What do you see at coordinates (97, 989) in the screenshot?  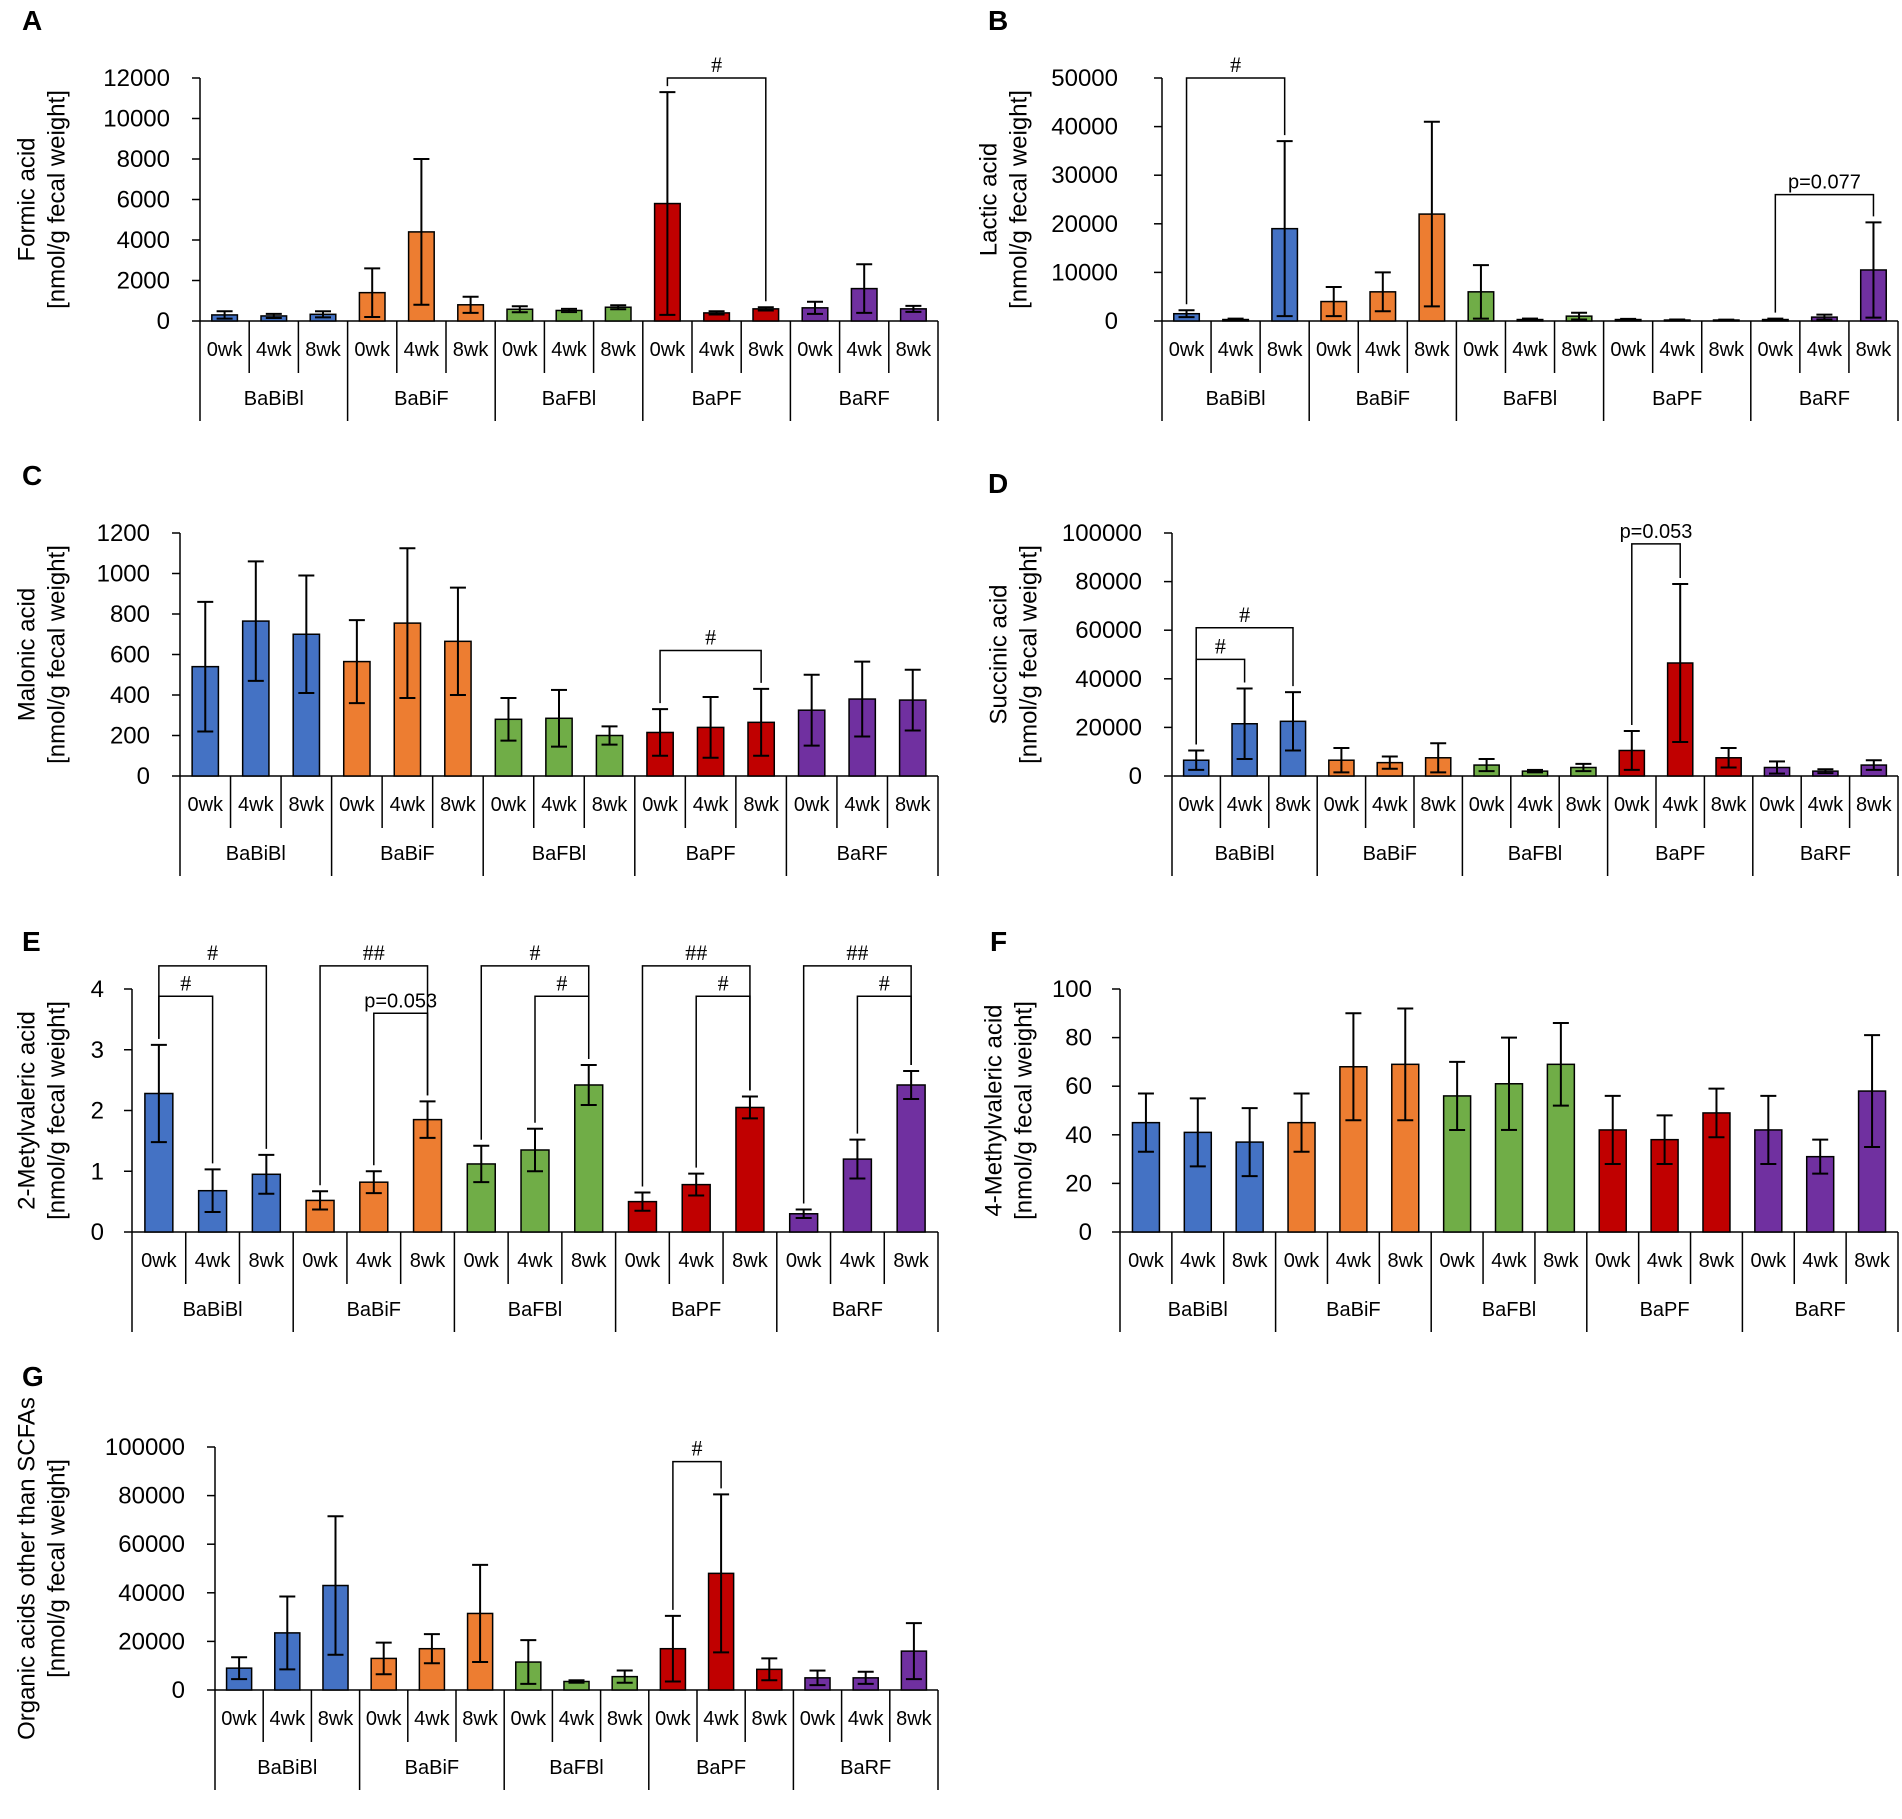 I see `y-tick-label: 4` at bounding box center [97, 989].